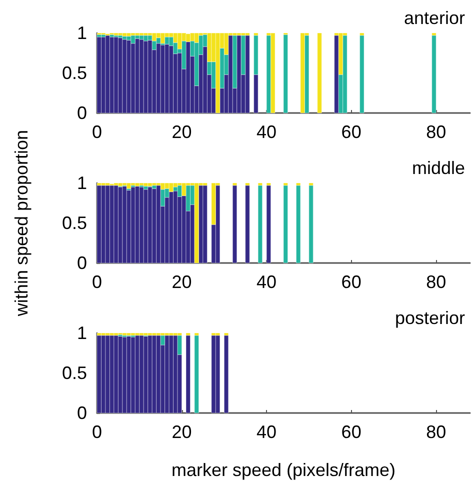 The image size is (474, 493). I want to click on chart-title: middle, so click(439, 168).